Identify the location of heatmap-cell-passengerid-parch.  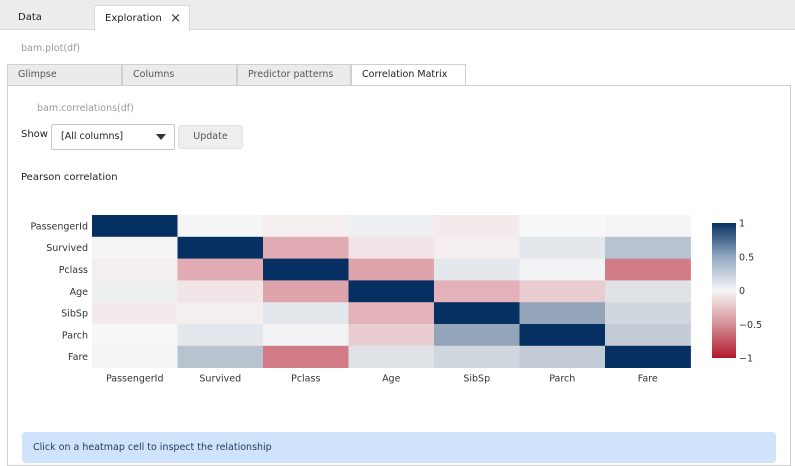
(562, 226).